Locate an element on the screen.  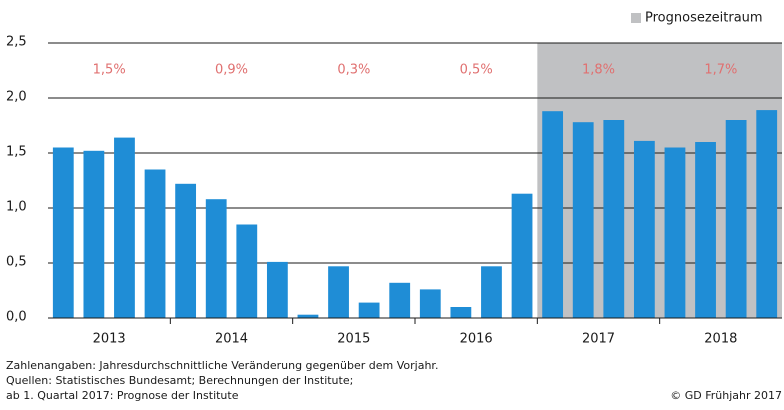
group-value-label: 0,3% is located at coordinates (353, 70).